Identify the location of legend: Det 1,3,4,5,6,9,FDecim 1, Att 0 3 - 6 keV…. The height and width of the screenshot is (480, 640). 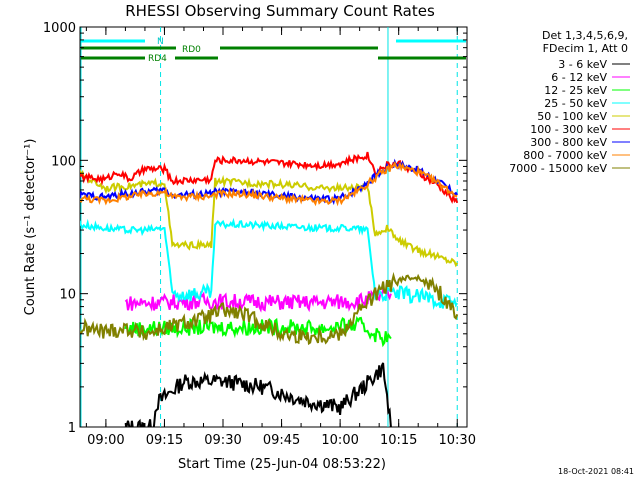
(569, 102).